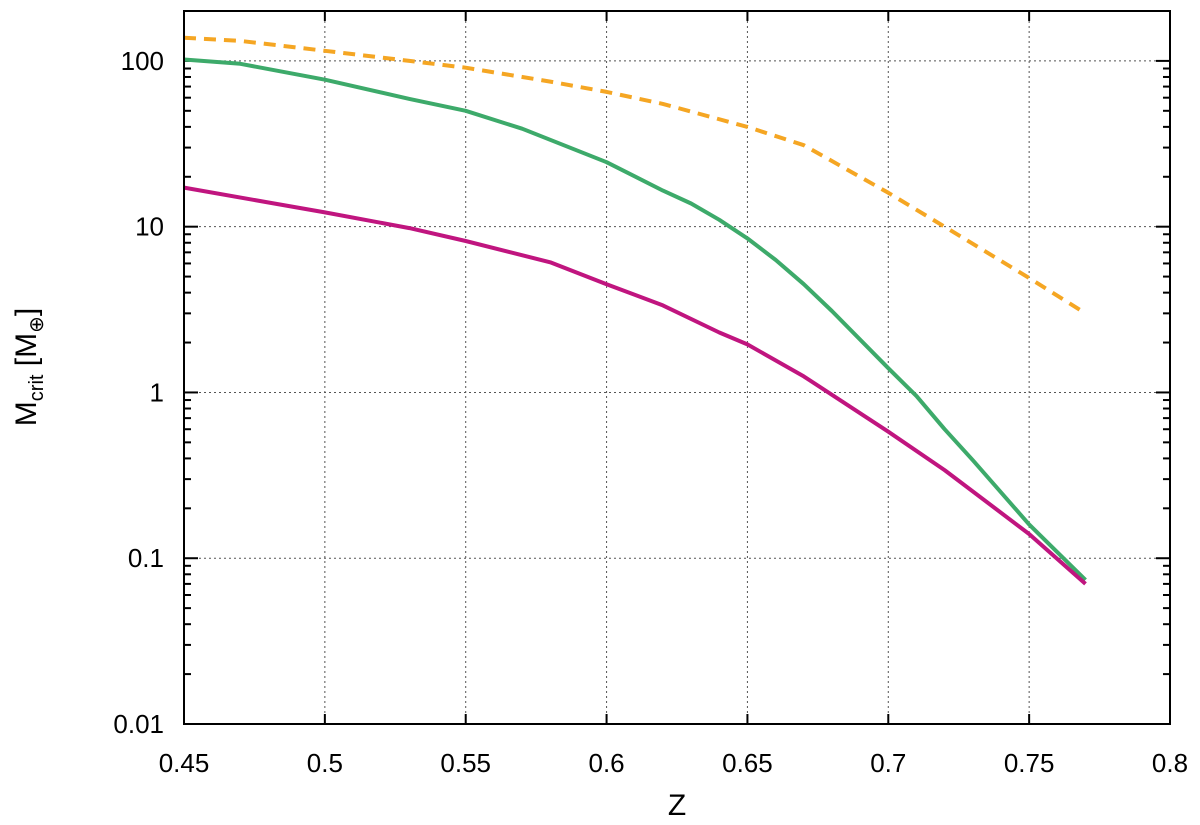 Image resolution: width=1200 pixels, height=825 pixels. What do you see at coordinates (157, 392) in the screenshot?
I see `y-tick-label: 1` at bounding box center [157, 392].